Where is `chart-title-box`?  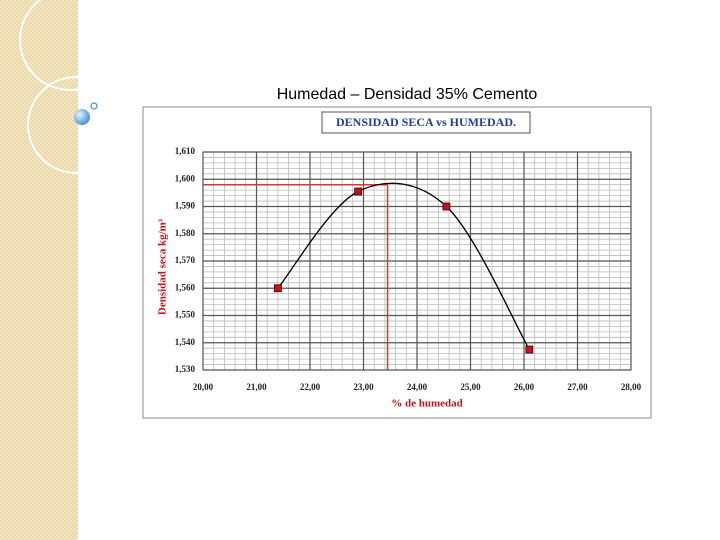
chart-title-box is located at coordinates (426, 122).